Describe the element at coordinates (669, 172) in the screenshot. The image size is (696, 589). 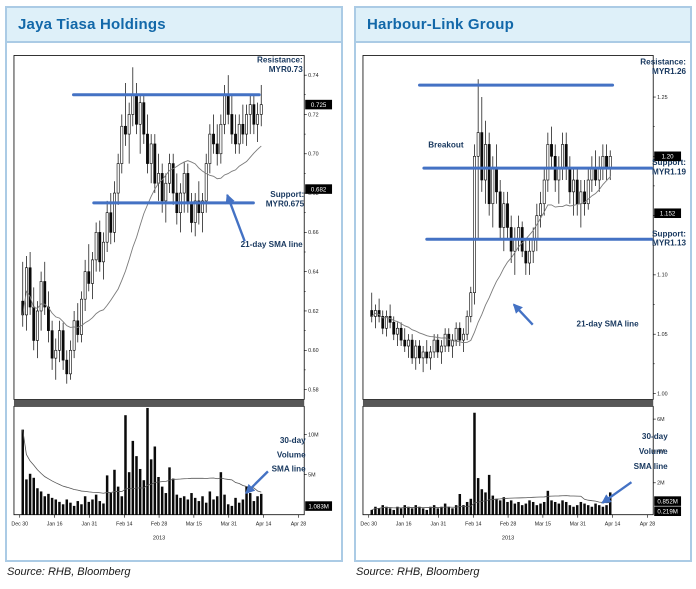
I see `svg-text: MYR1.19` at that location.